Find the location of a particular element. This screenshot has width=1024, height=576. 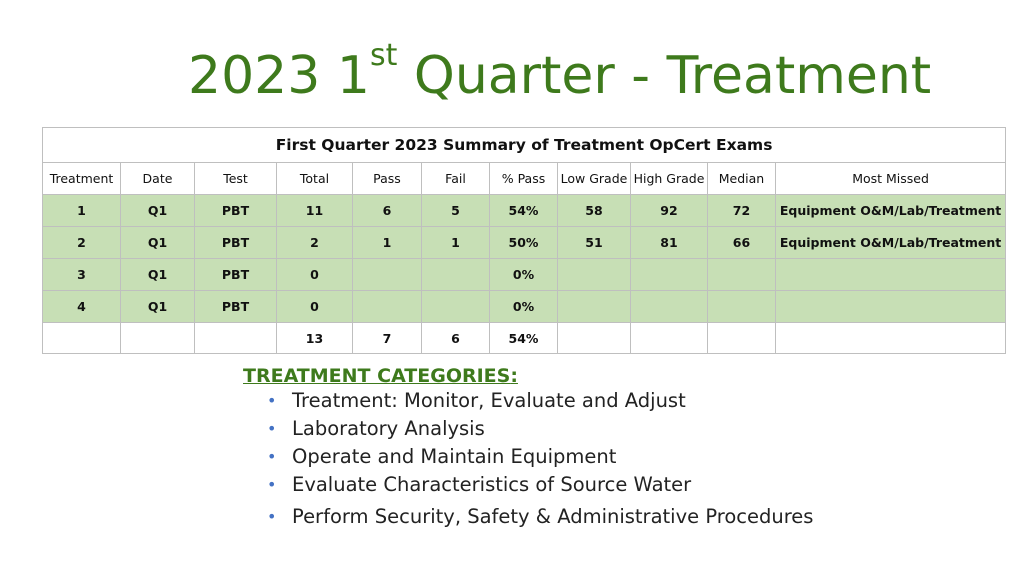

table-cell: 4 is located at coordinates (81, 306).